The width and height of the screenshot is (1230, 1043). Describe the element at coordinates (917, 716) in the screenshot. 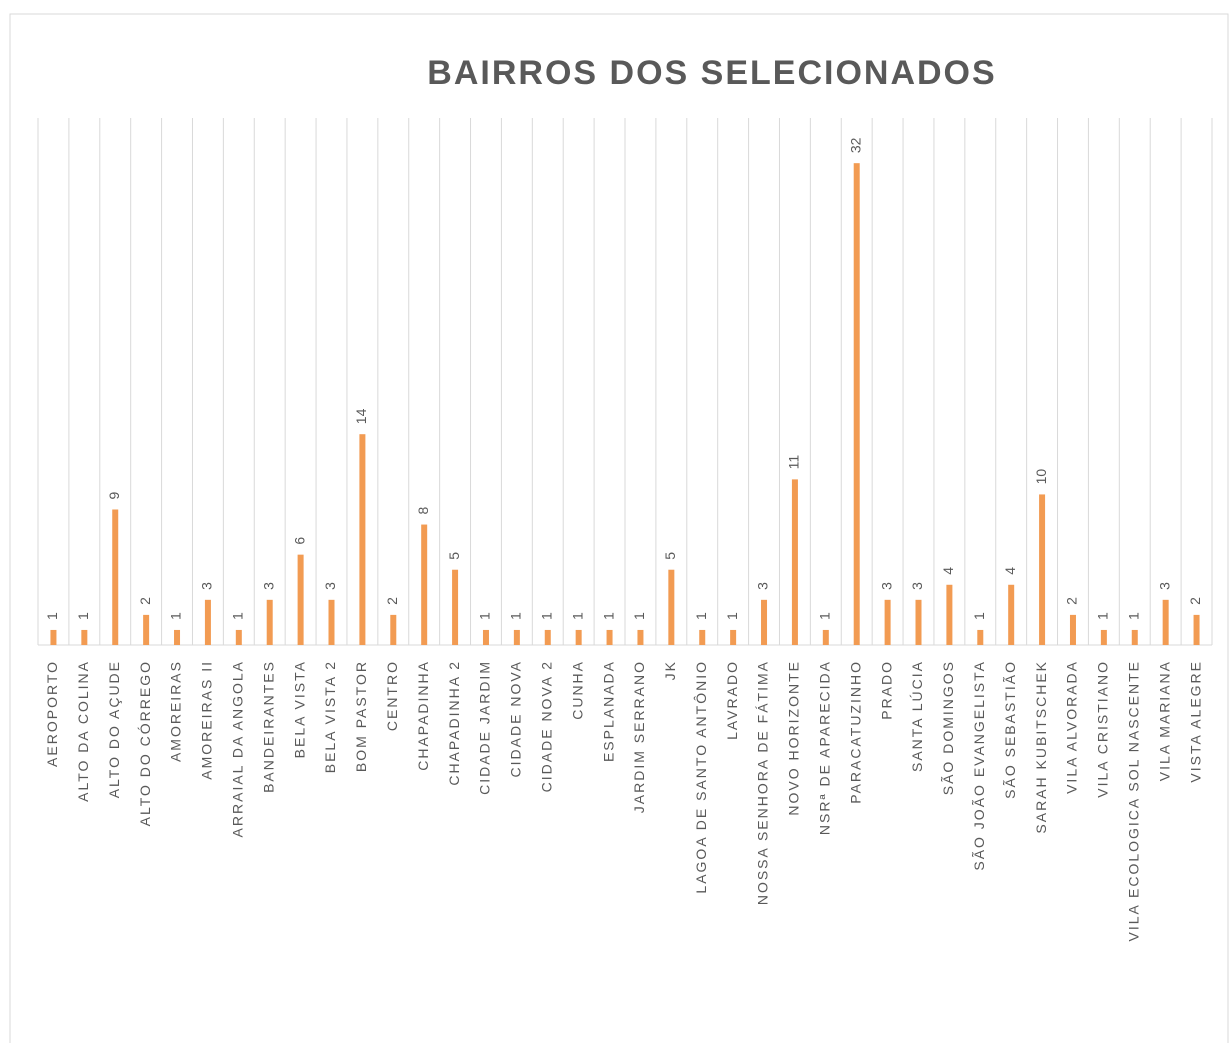

I see `x-tick-label: SANTA LÚCIA` at that location.